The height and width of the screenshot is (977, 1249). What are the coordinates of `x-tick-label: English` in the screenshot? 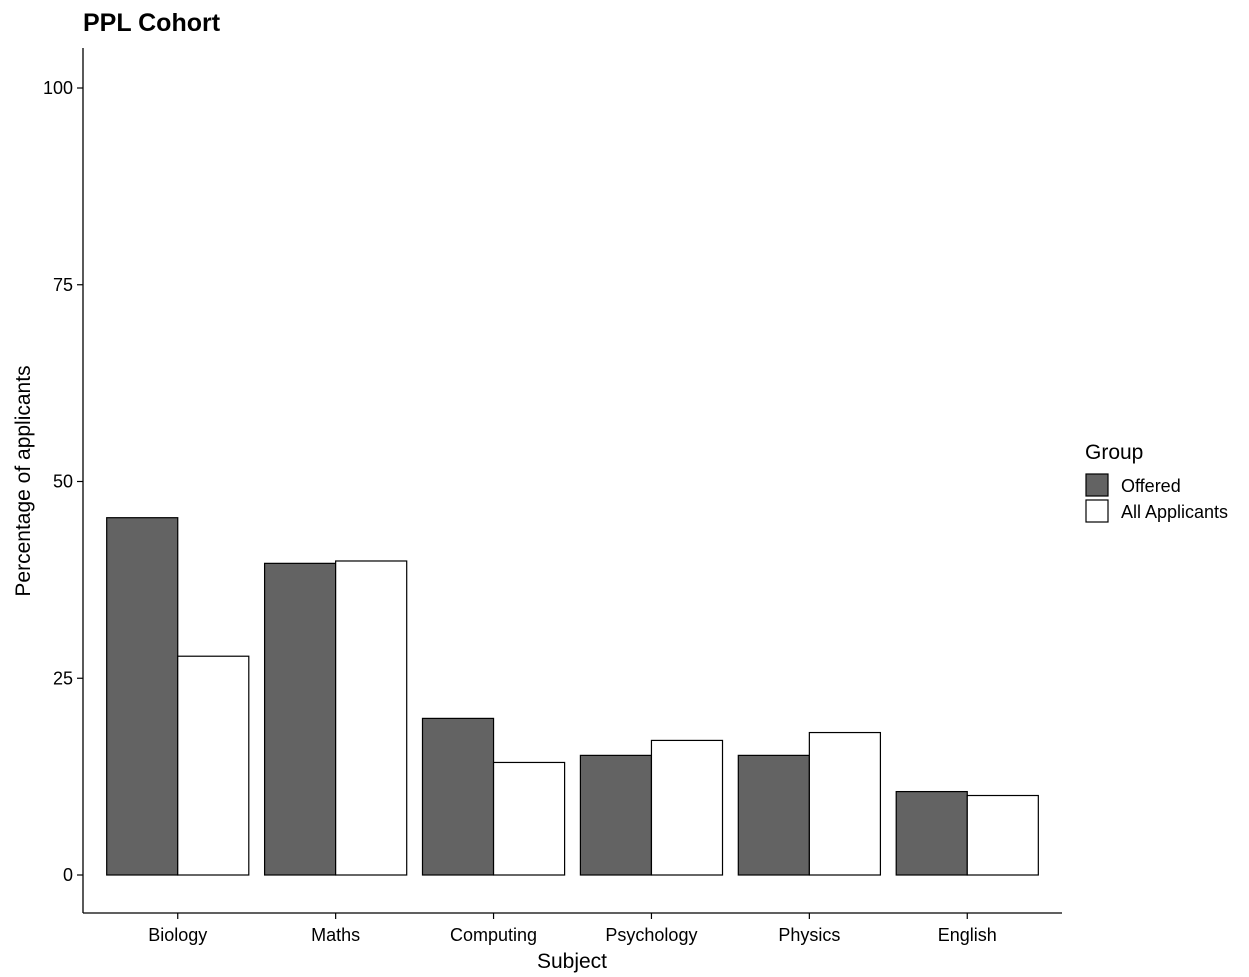 It's located at (967, 935).